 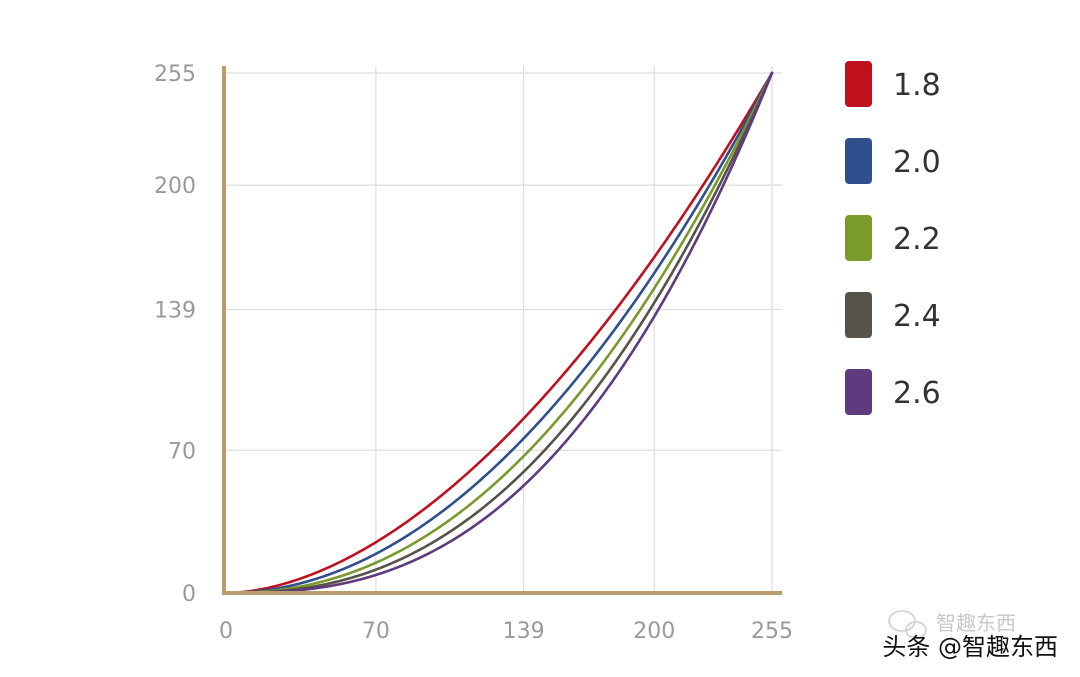 What do you see at coordinates (917, 239) in the screenshot?
I see `legend-label-2-2: 2.2` at bounding box center [917, 239].